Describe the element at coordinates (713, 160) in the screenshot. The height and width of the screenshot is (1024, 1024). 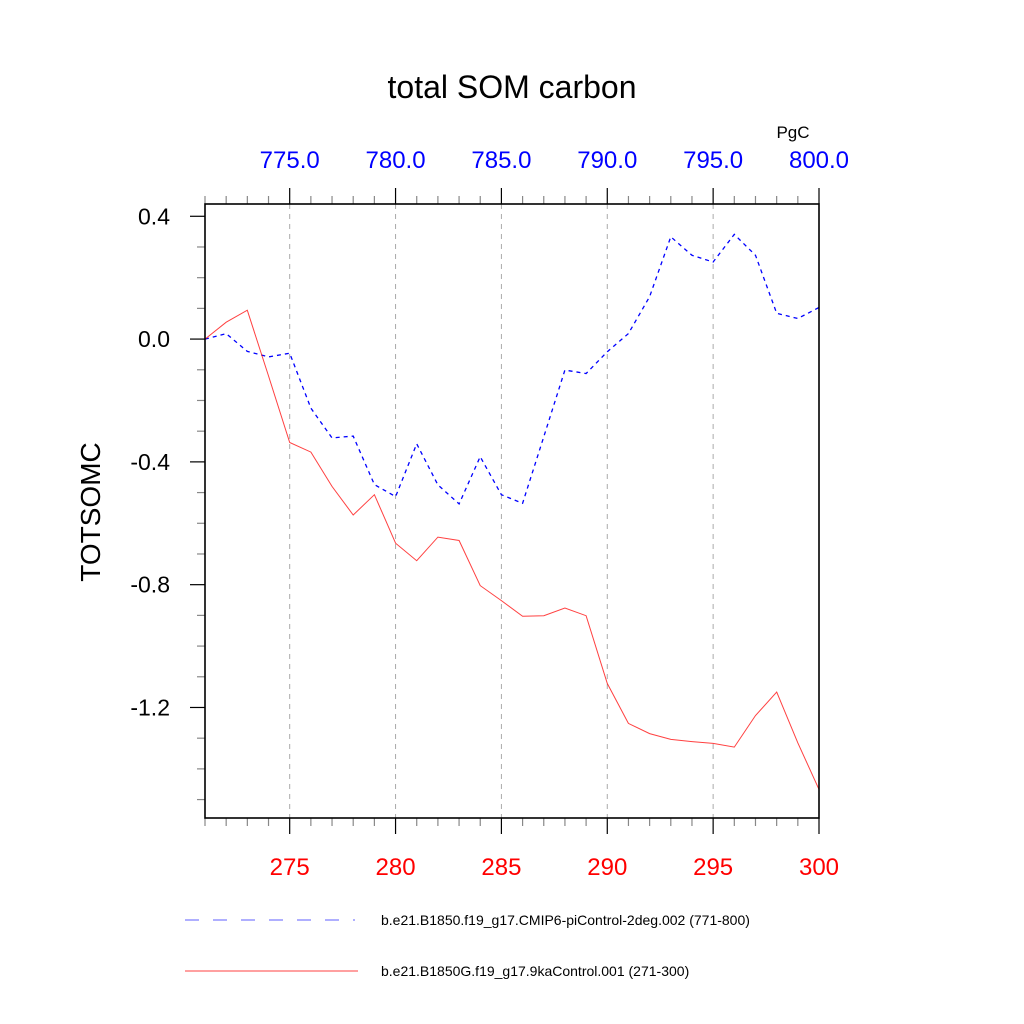
I see `x-top-tick-label: 795.0` at that location.